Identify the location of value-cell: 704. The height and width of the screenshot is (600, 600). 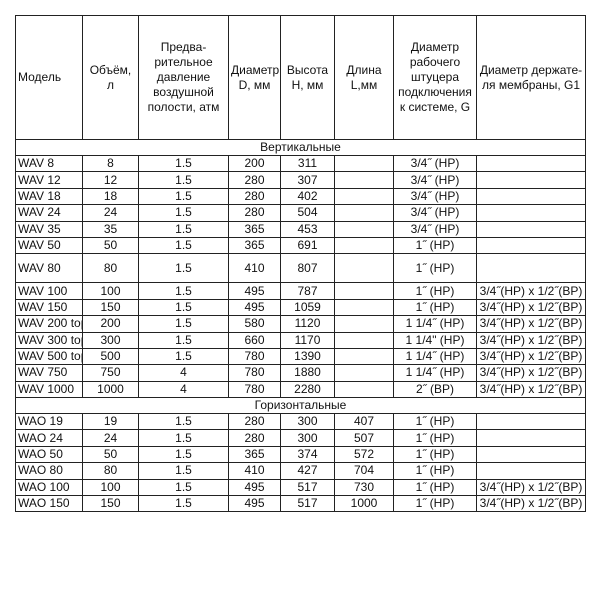
(364, 471).